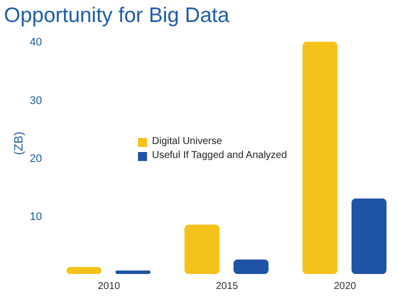  I want to click on y-tick-label: 40, so click(36, 42).